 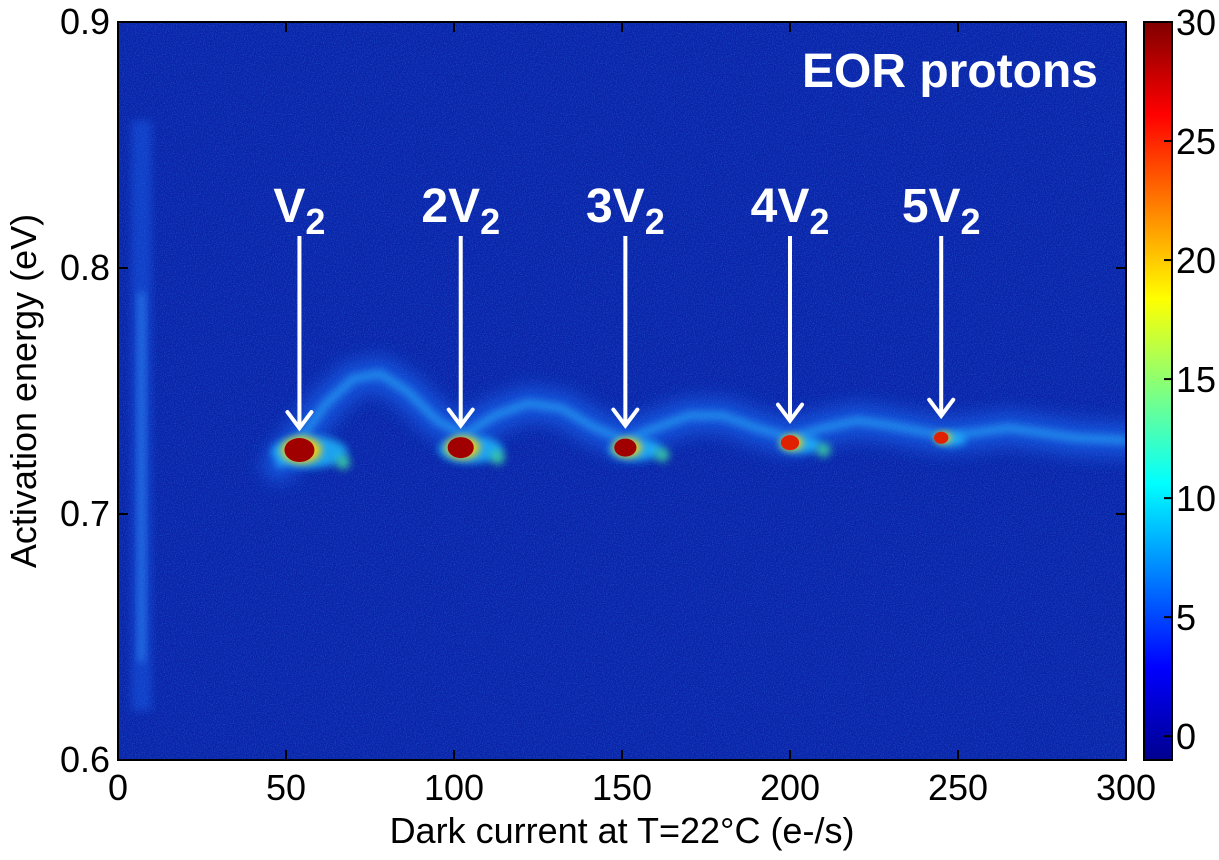 What do you see at coordinates (1196, 498) in the screenshot?
I see `colorbar-tick-label: 10` at bounding box center [1196, 498].